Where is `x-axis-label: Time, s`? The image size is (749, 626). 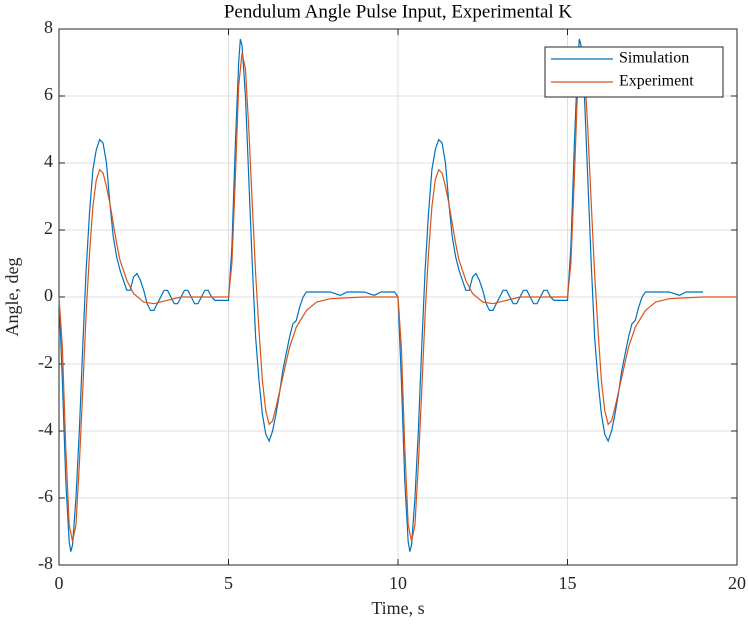 x-axis-label: Time, s is located at coordinates (397, 608).